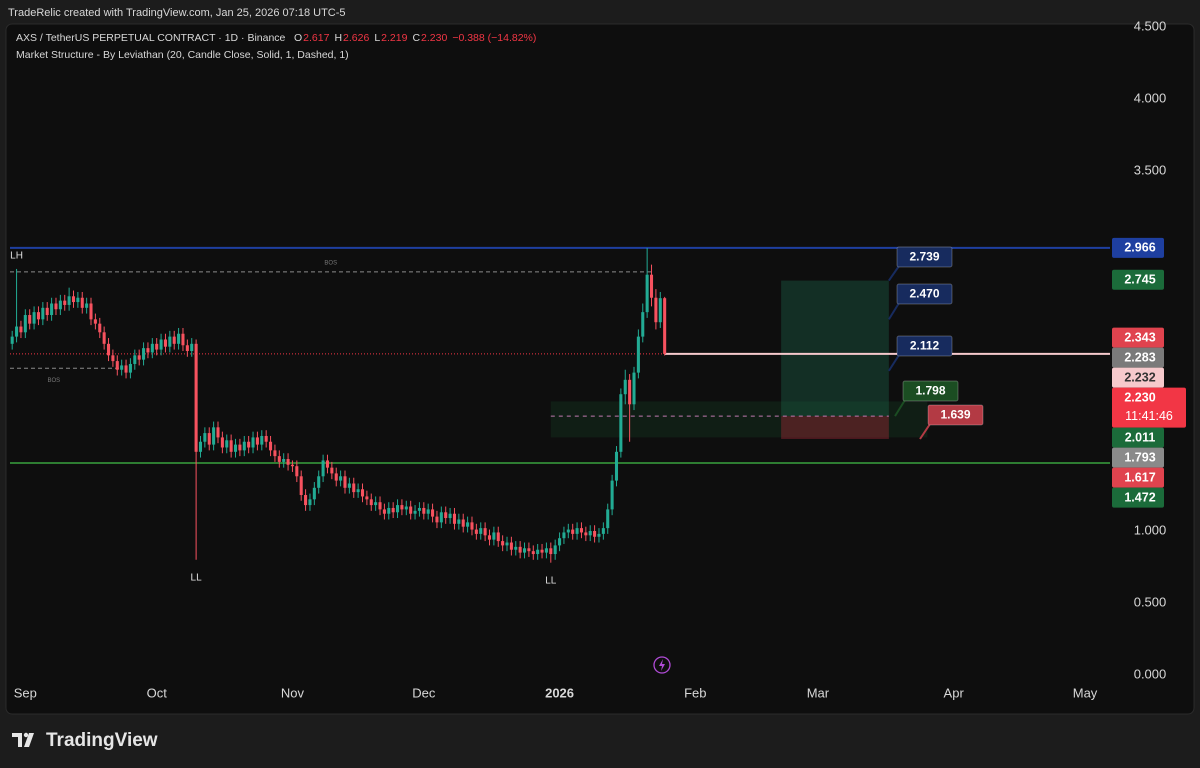  I want to click on pivot-label: LL, so click(551, 580).